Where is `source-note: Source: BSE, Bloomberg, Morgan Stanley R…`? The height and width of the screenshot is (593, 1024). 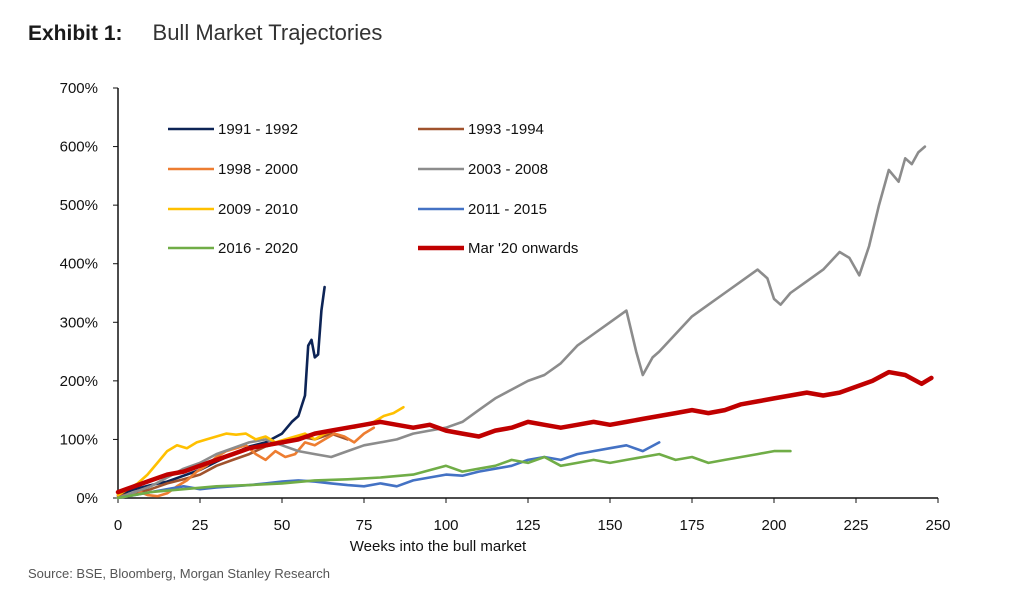 source-note: Source: BSE, Bloomberg, Morgan Stanley R… is located at coordinates (179, 573).